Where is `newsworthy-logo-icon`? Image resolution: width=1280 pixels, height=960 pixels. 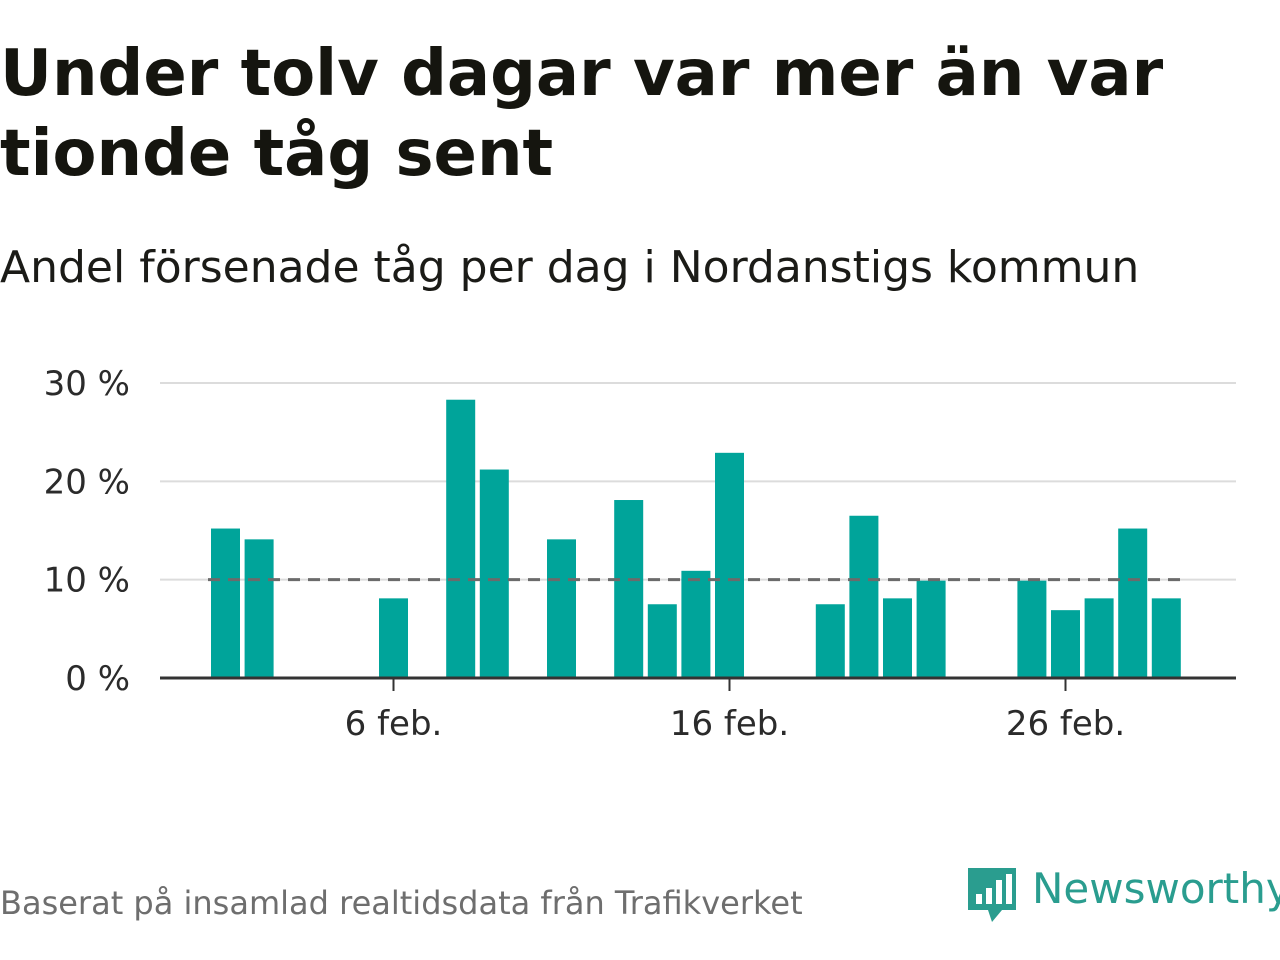
newsworthy-logo-icon is located at coordinates (992, 895).